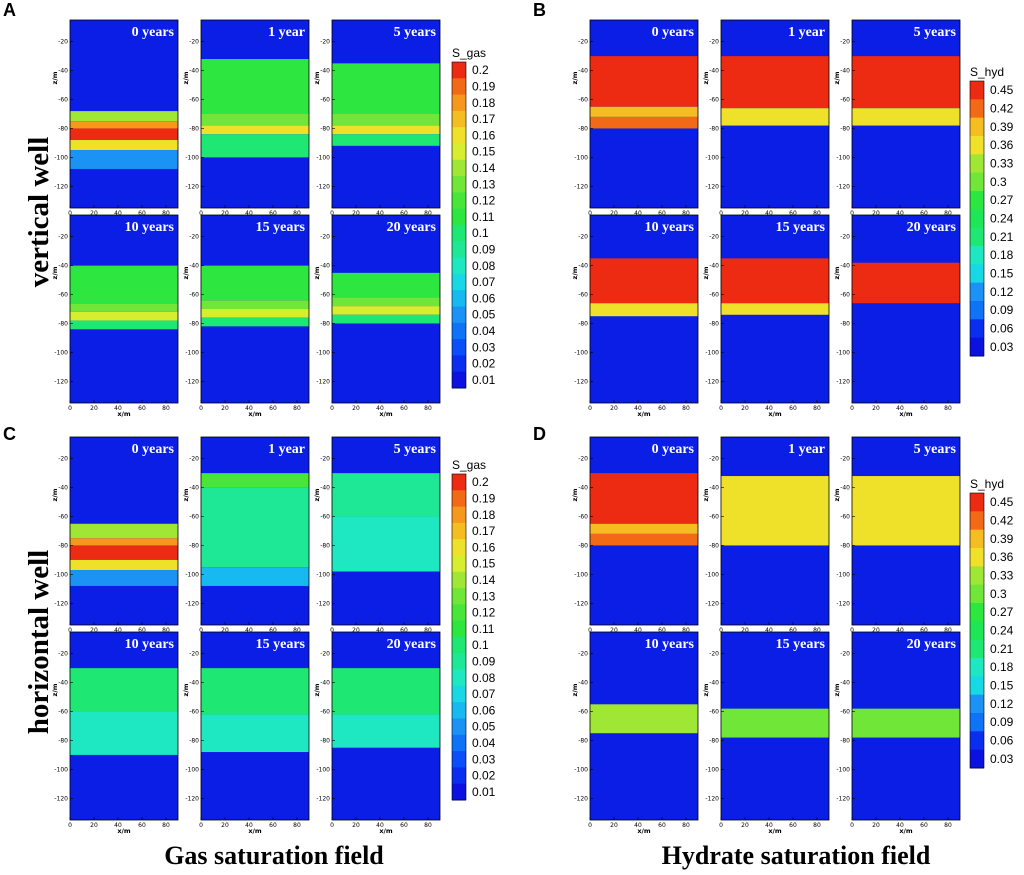  What do you see at coordinates (1002, 127) in the screenshot?
I see `legend-tick-label: 0.39` at bounding box center [1002, 127].